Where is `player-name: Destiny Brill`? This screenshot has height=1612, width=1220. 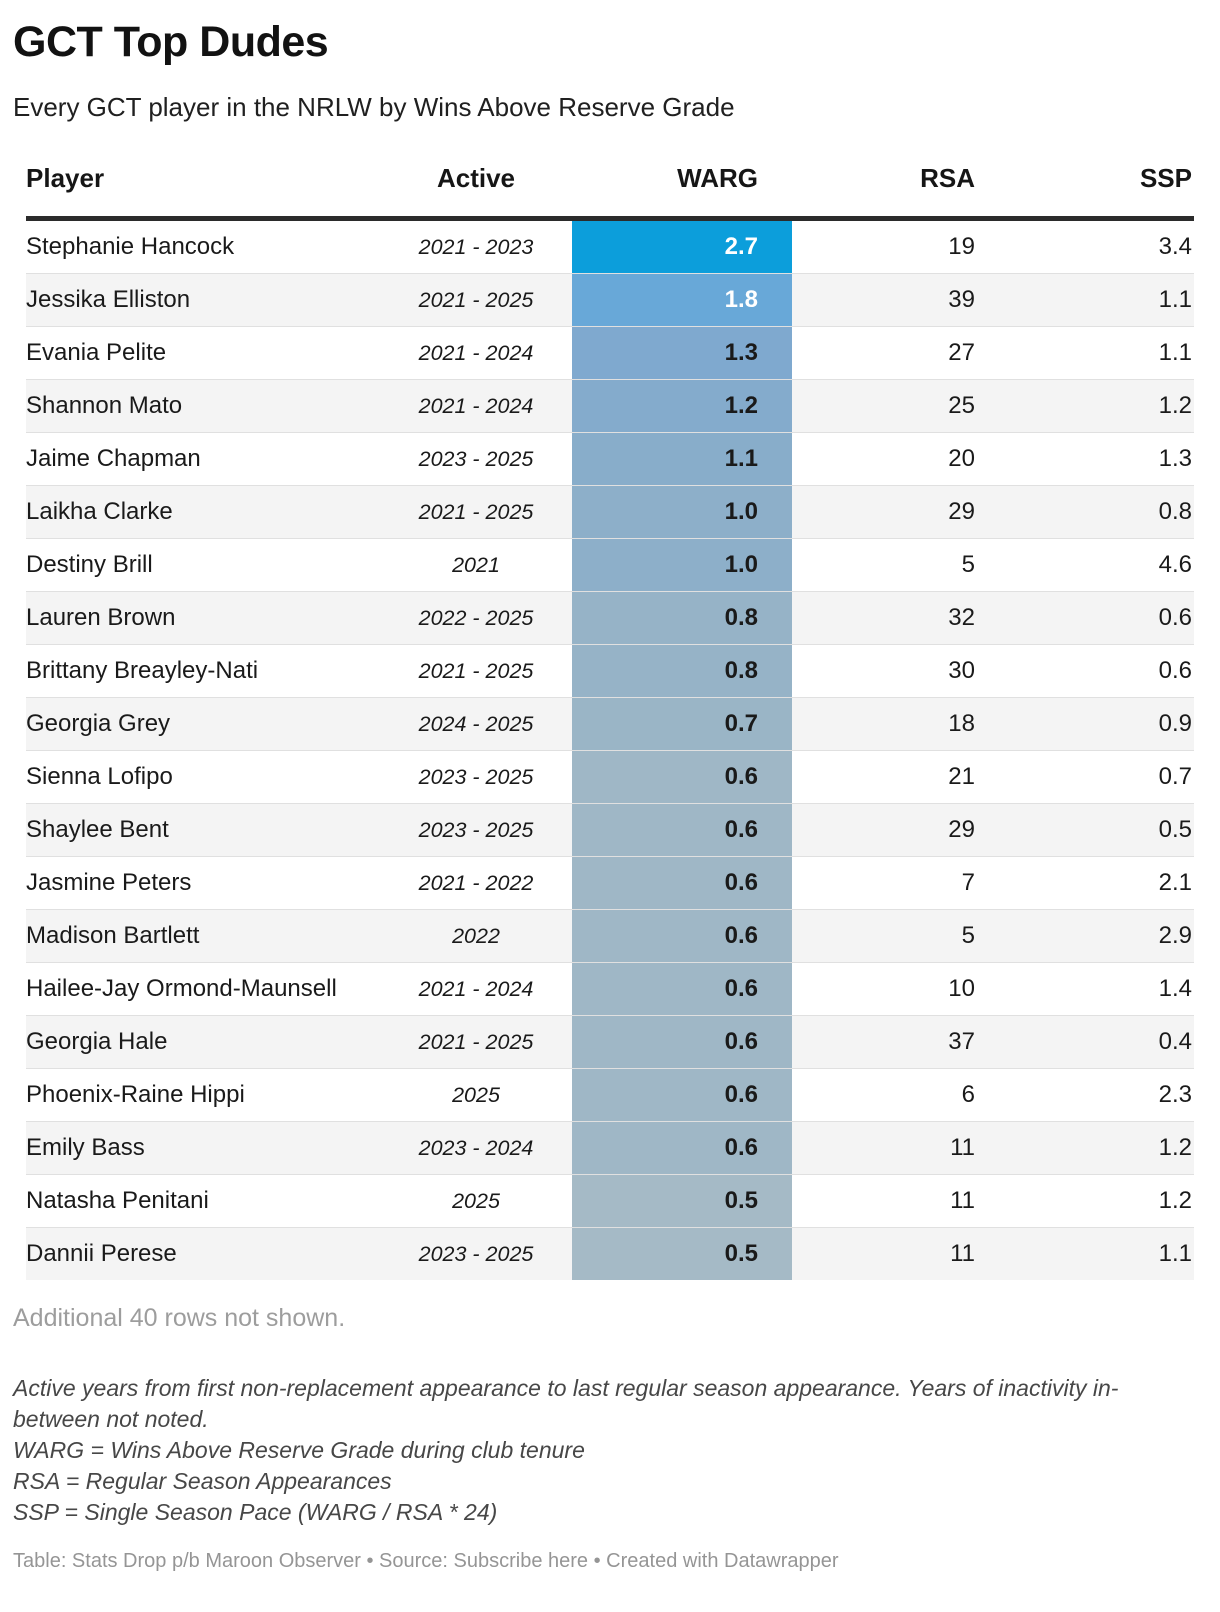 player-name: Destiny Brill is located at coordinates (89, 565).